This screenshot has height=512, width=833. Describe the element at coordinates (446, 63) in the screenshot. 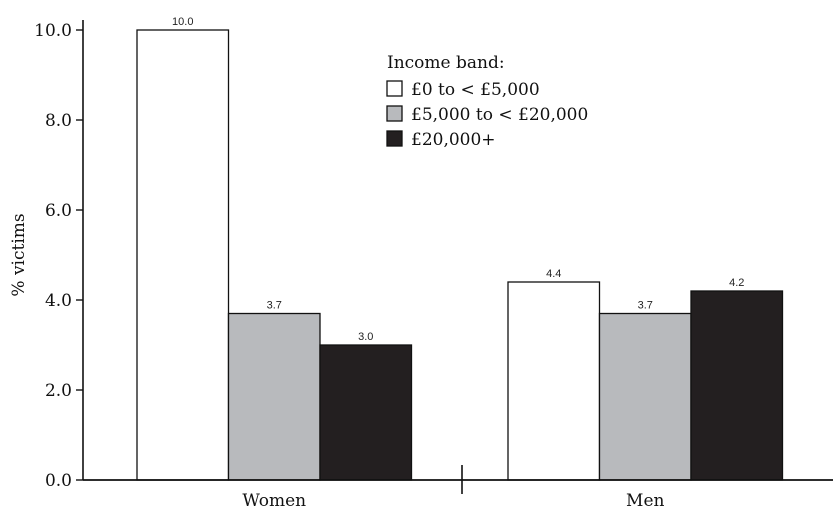

I see `legend-title: Income band:` at that location.